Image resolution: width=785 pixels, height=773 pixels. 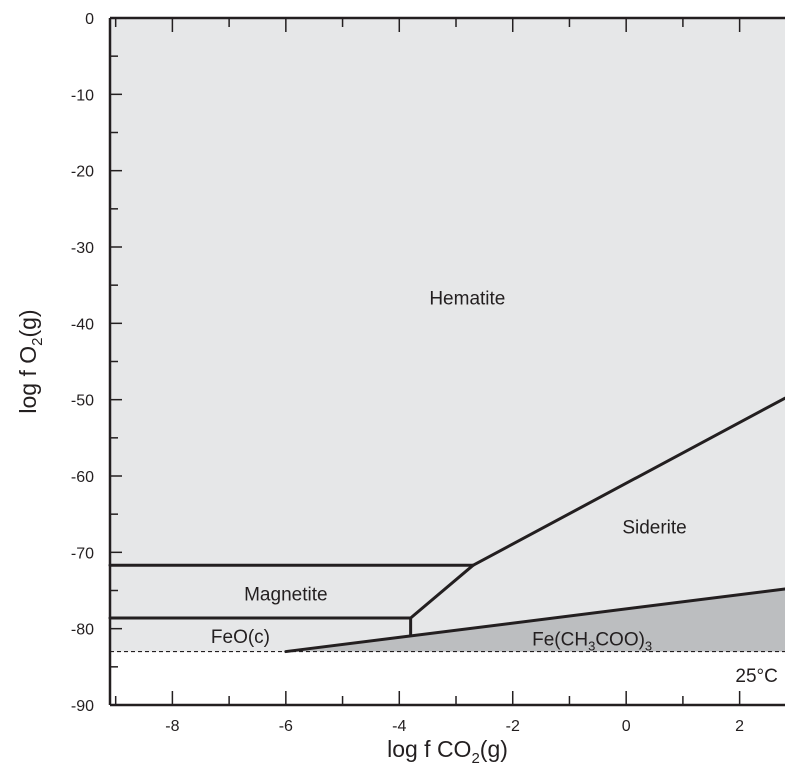 I want to click on field-siderite, so click(x=597, y=517).